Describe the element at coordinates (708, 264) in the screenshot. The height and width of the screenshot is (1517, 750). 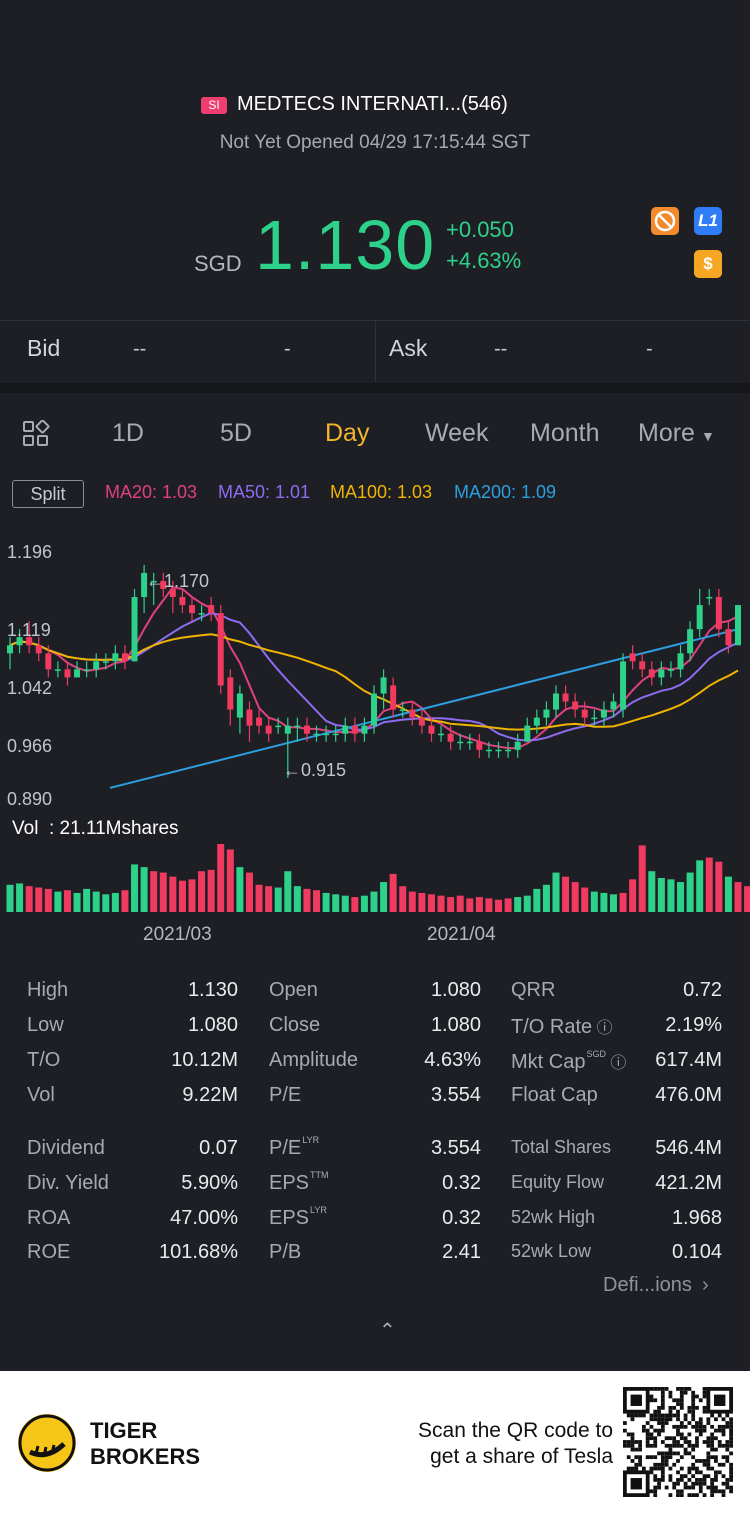
I see `dollar-icon: $` at that location.